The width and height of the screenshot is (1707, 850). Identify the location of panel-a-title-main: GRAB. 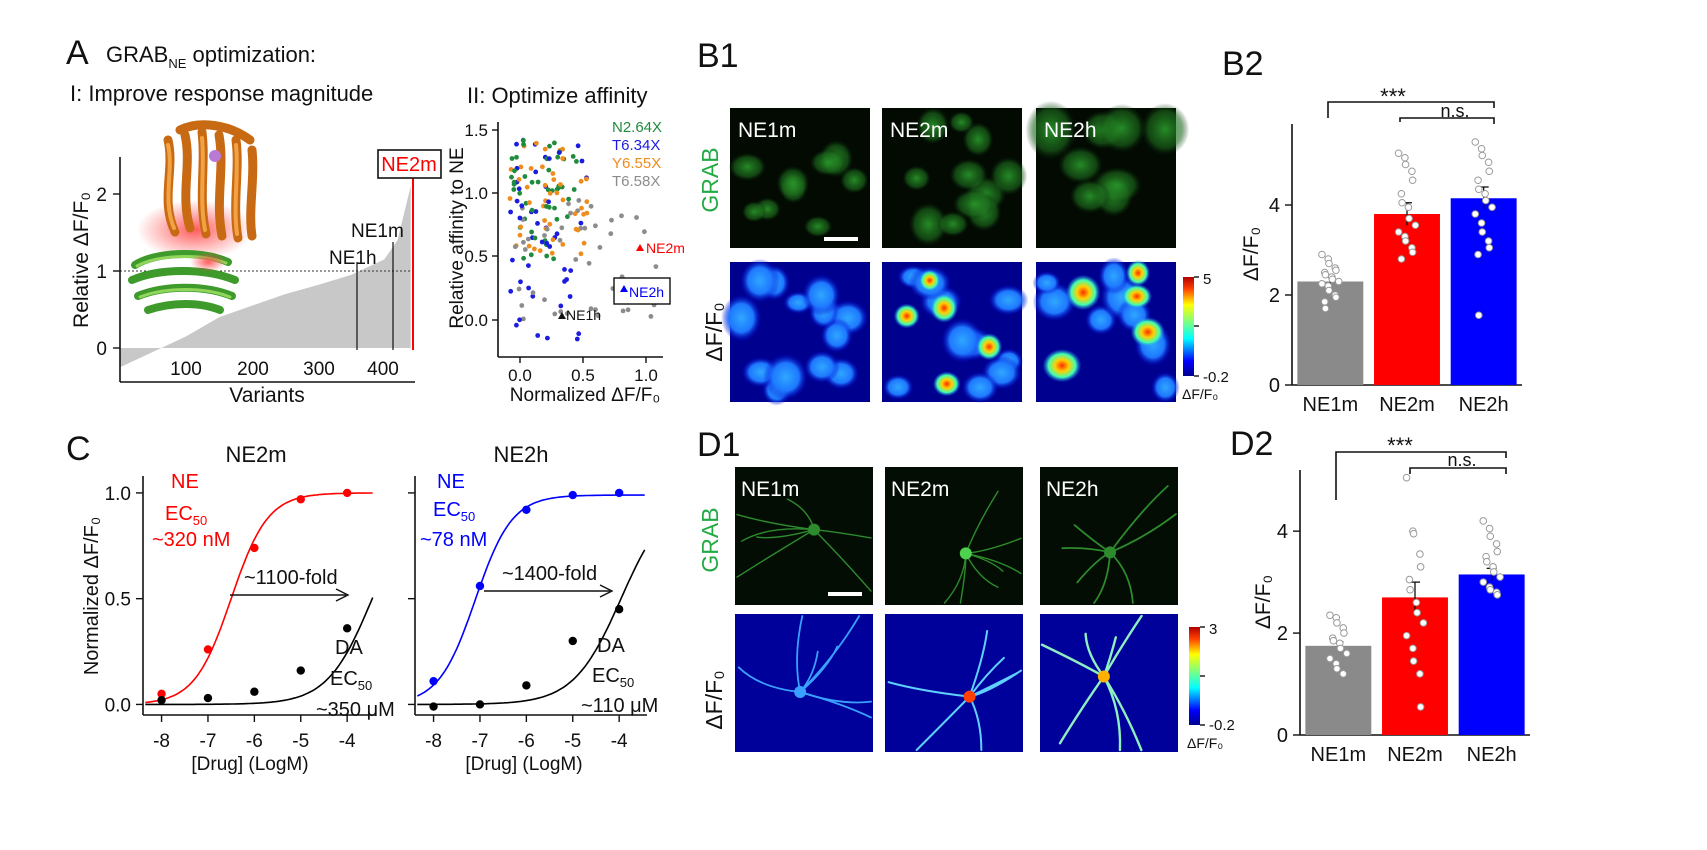
(137, 54).